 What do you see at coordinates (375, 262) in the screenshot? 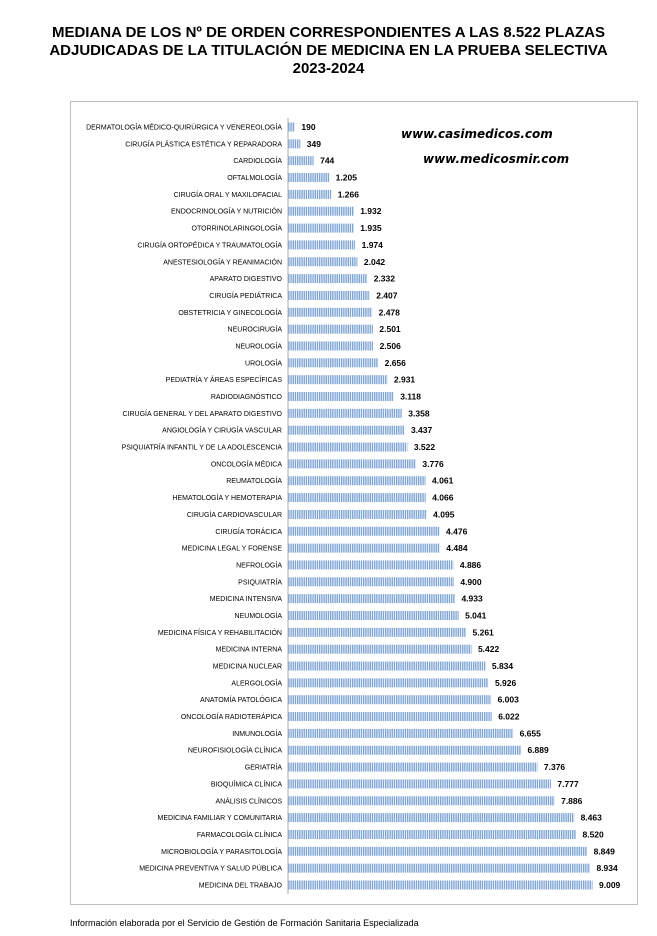
I see `value-label: 2.042` at bounding box center [375, 262].